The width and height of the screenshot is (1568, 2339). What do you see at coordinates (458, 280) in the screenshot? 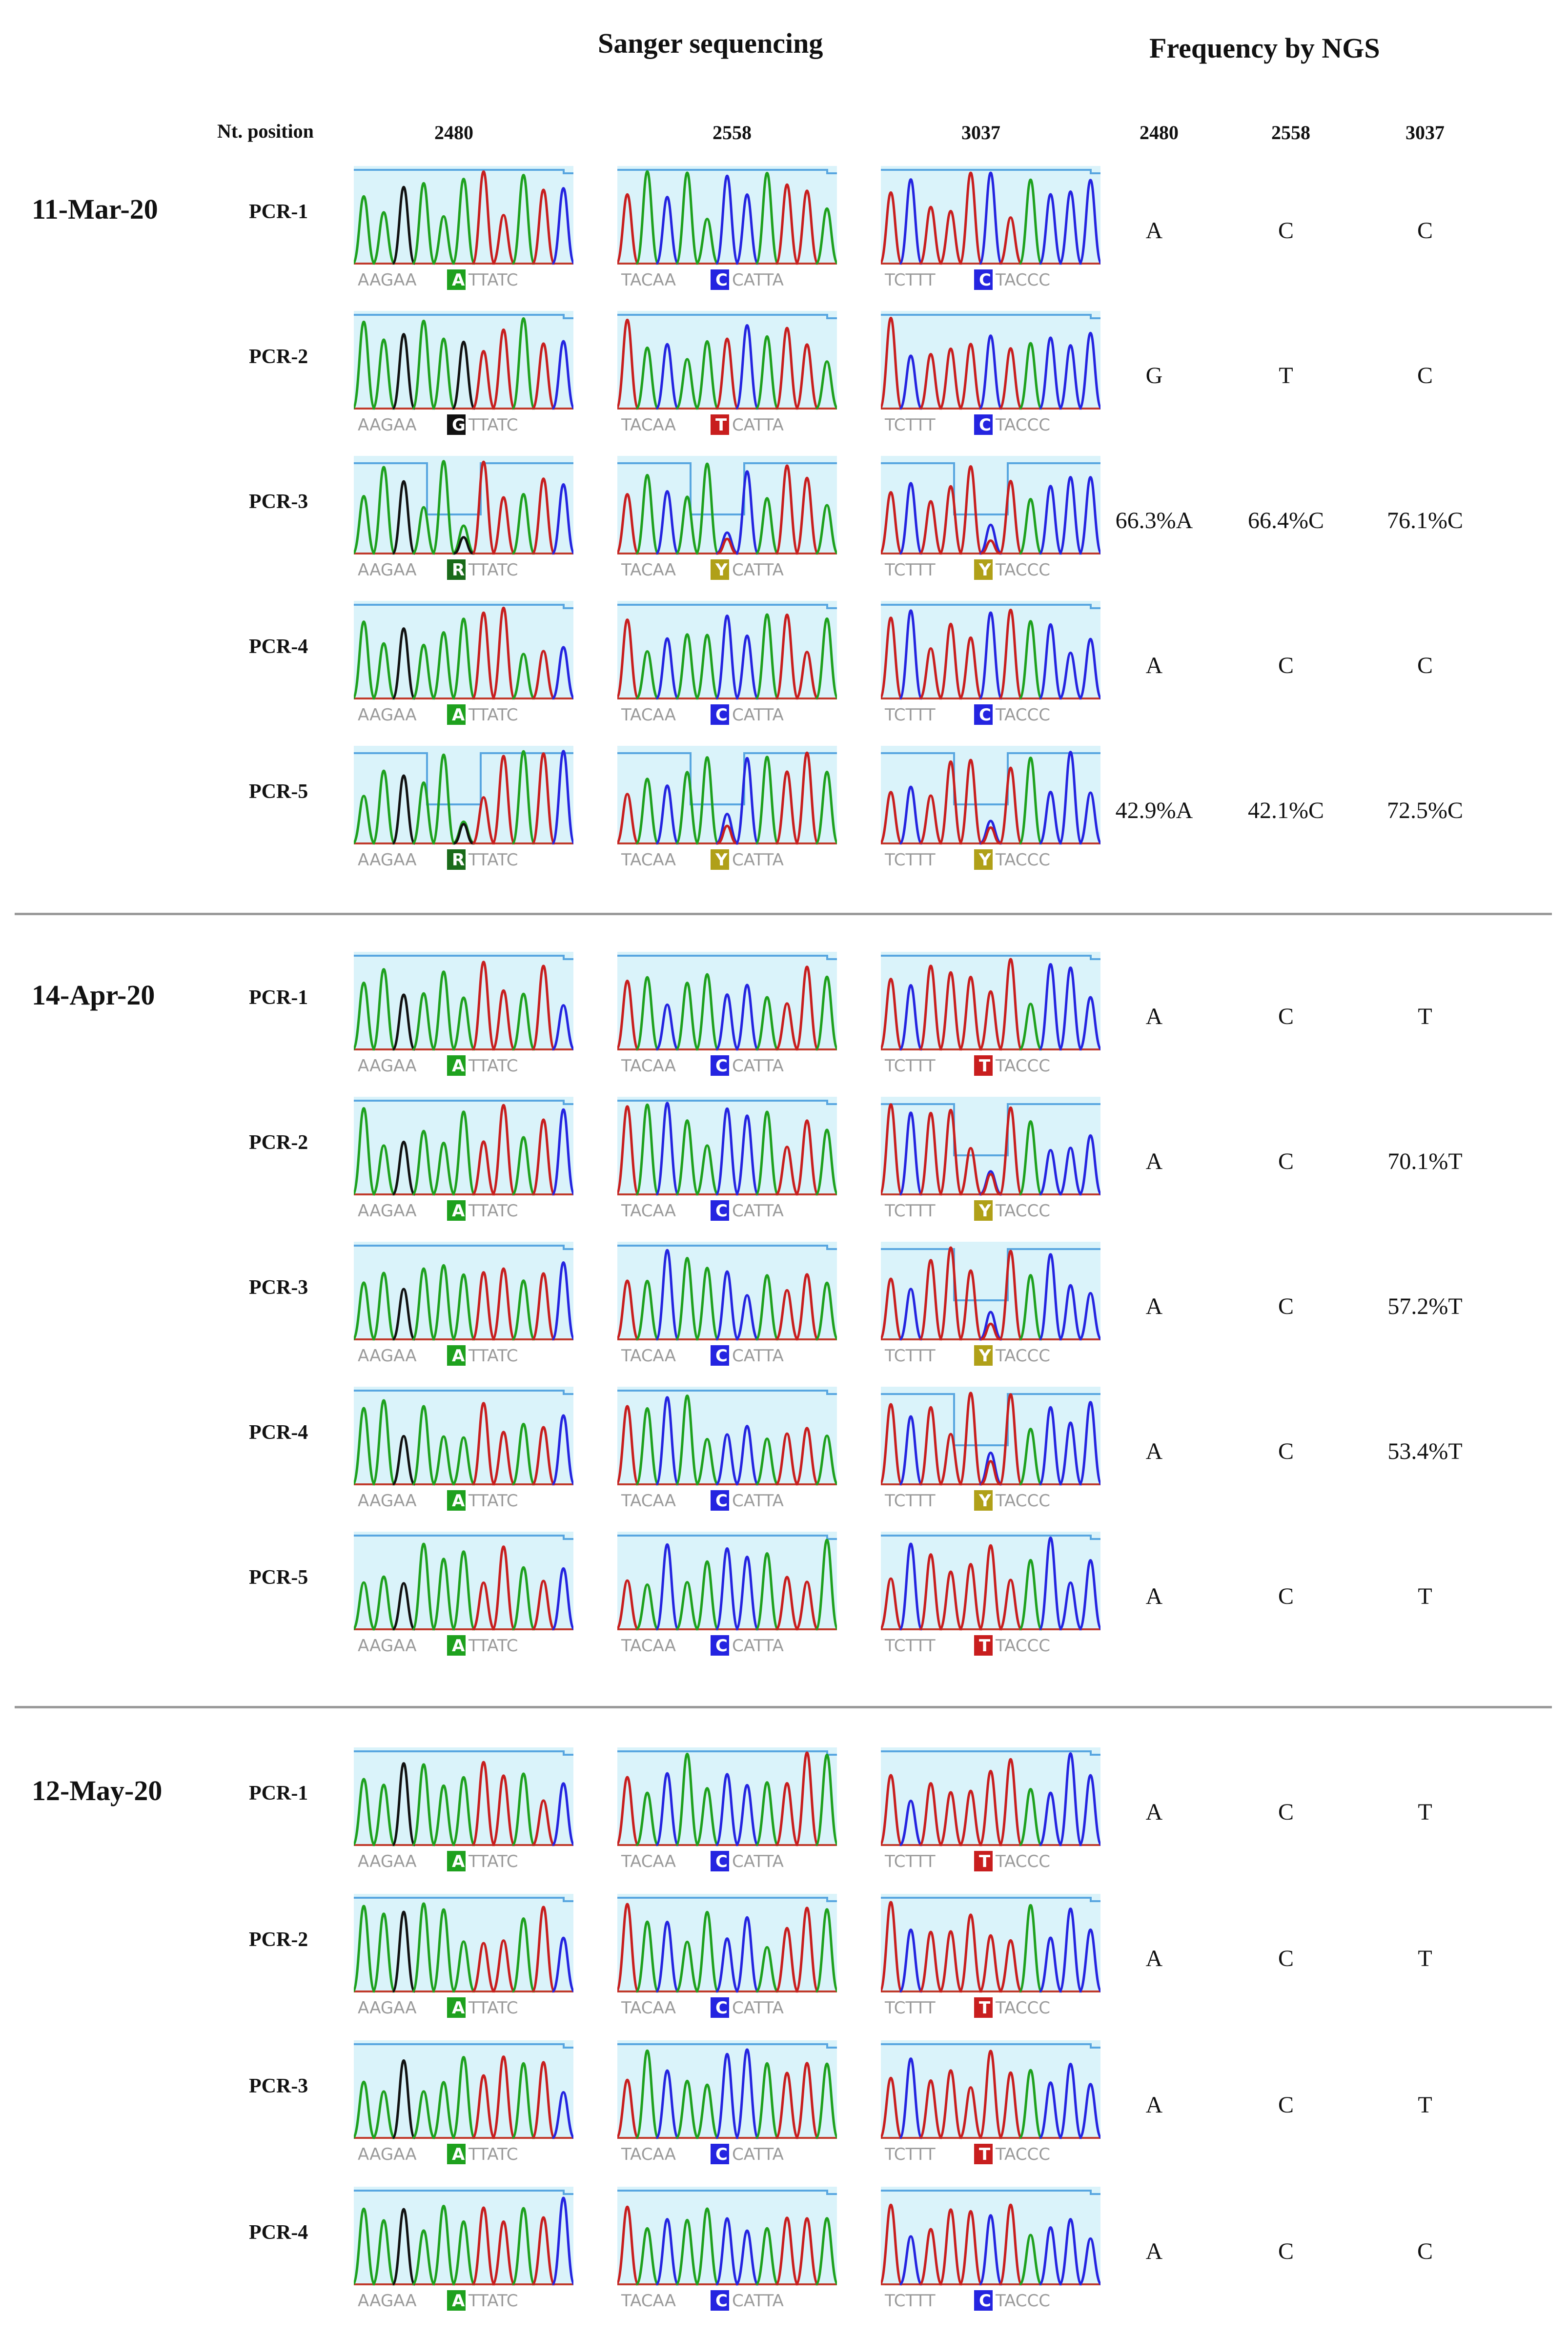
I see `svg-text: A` at bounding box center [458, 280].